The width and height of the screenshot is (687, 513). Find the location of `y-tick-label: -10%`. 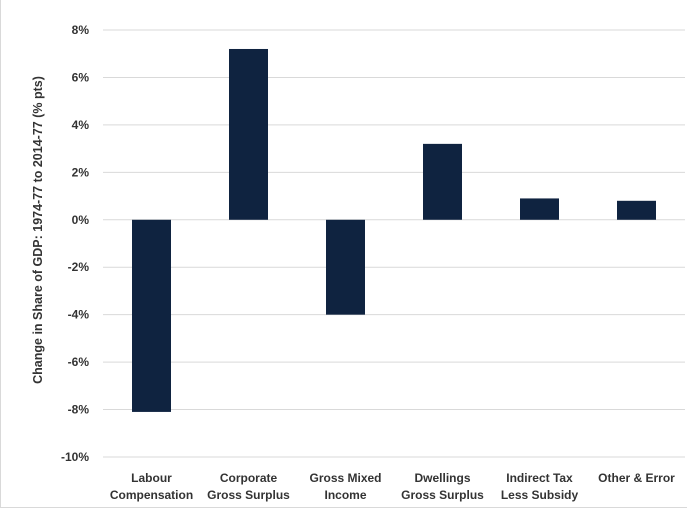

y-tick-label: -10% is located at coordinates (75, 457).